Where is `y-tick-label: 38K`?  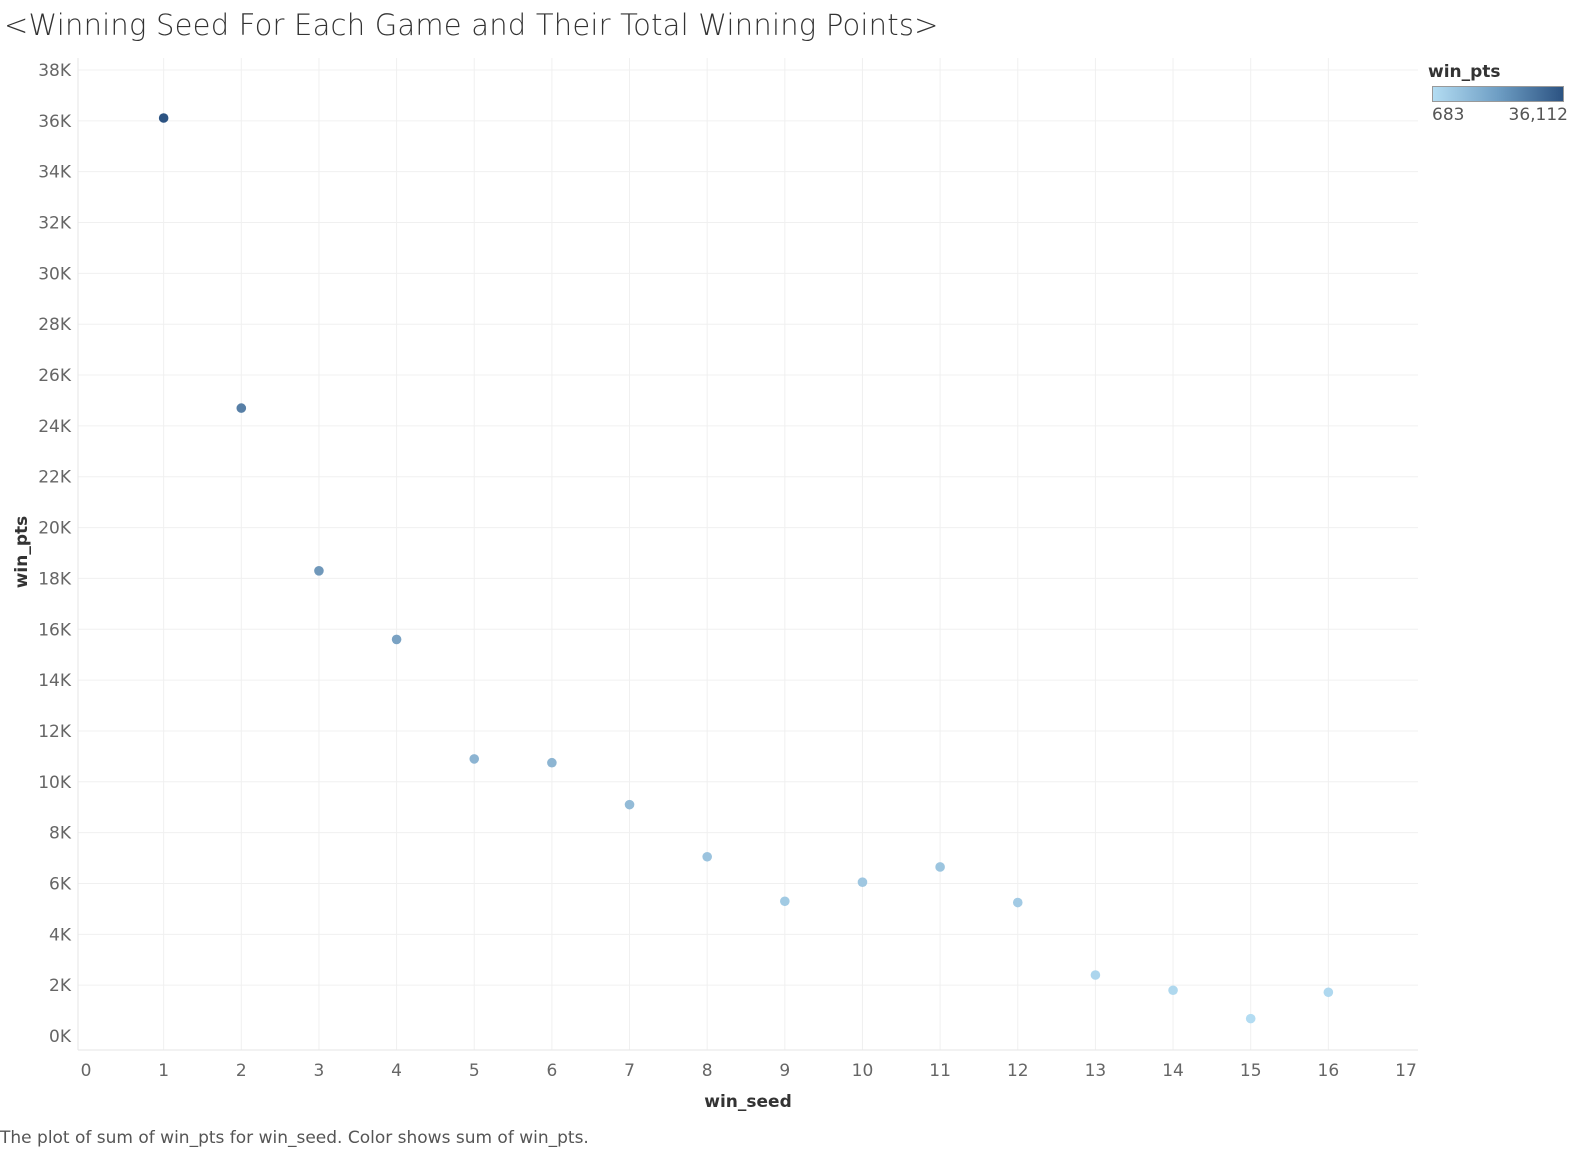
y-tick-label: 38K is located at coordinates (55, 71).